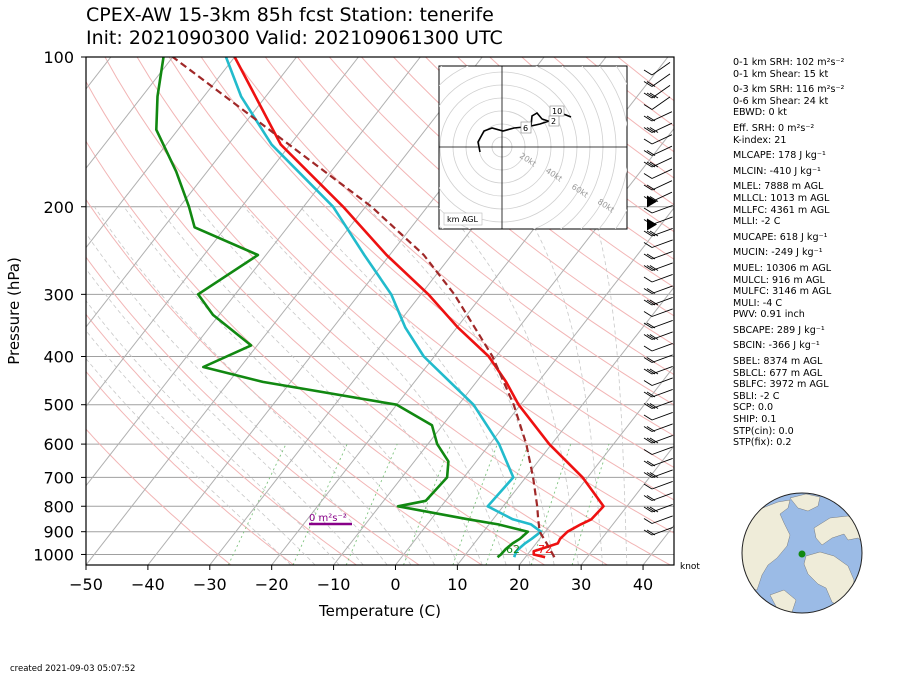  Describe the element at coordinates (802, 553) in the screenshot. I see `location-globe` at that location.